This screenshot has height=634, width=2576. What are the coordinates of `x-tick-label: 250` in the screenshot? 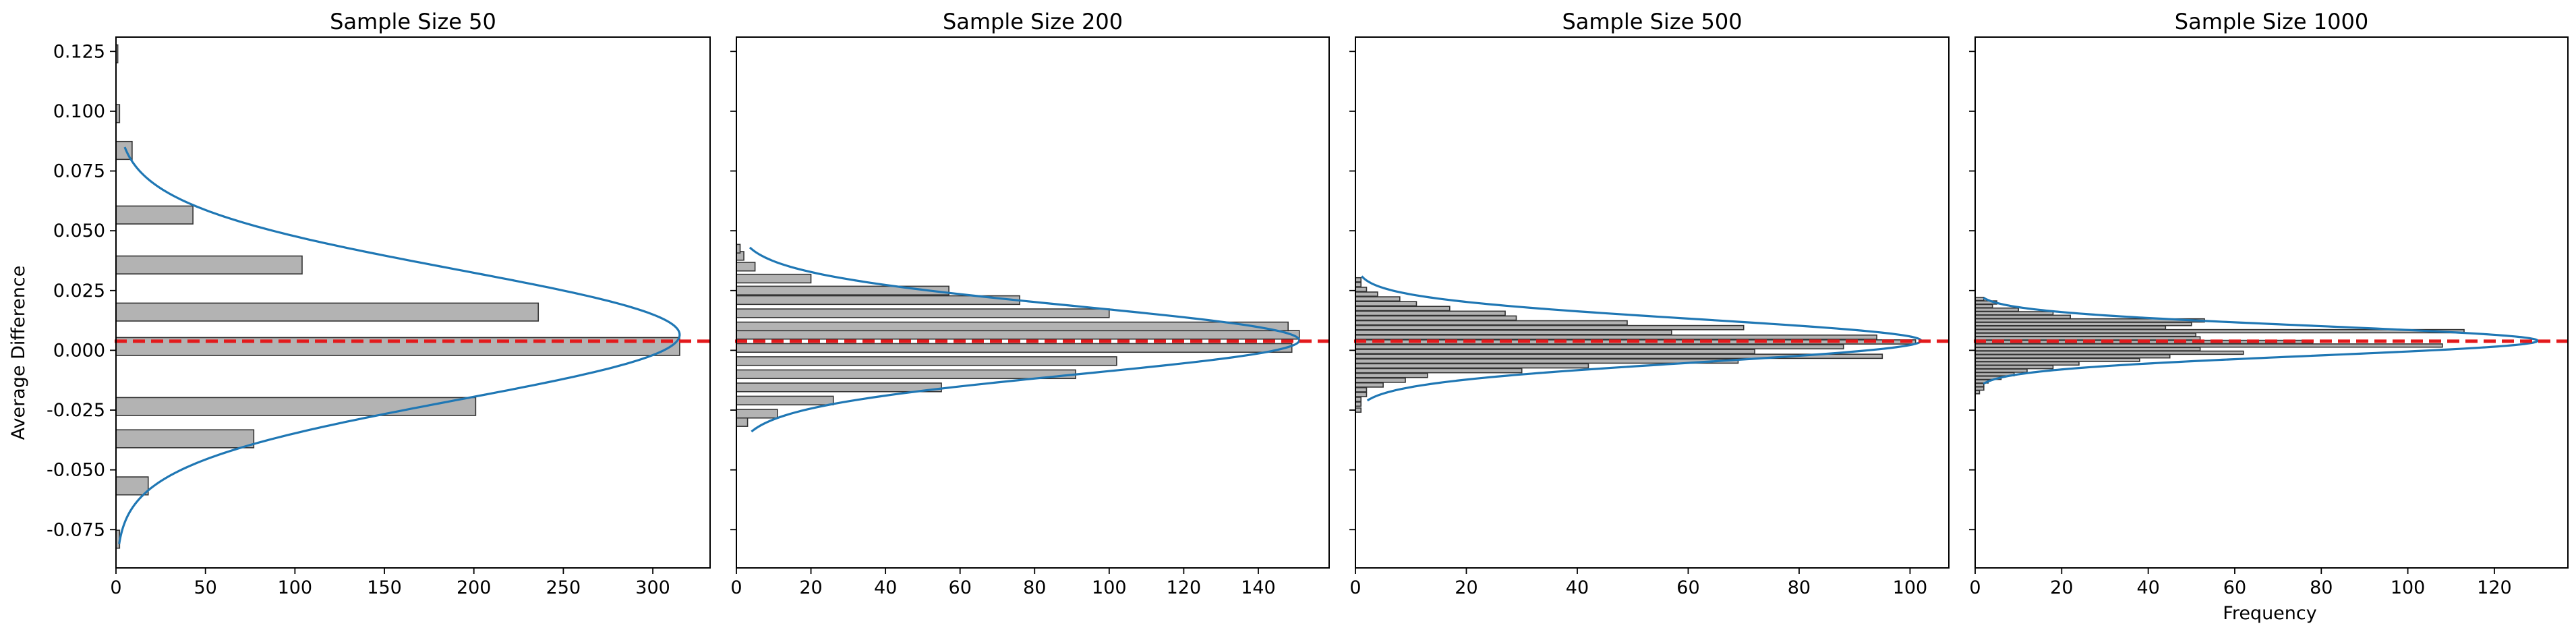 It's located at (563, 588).